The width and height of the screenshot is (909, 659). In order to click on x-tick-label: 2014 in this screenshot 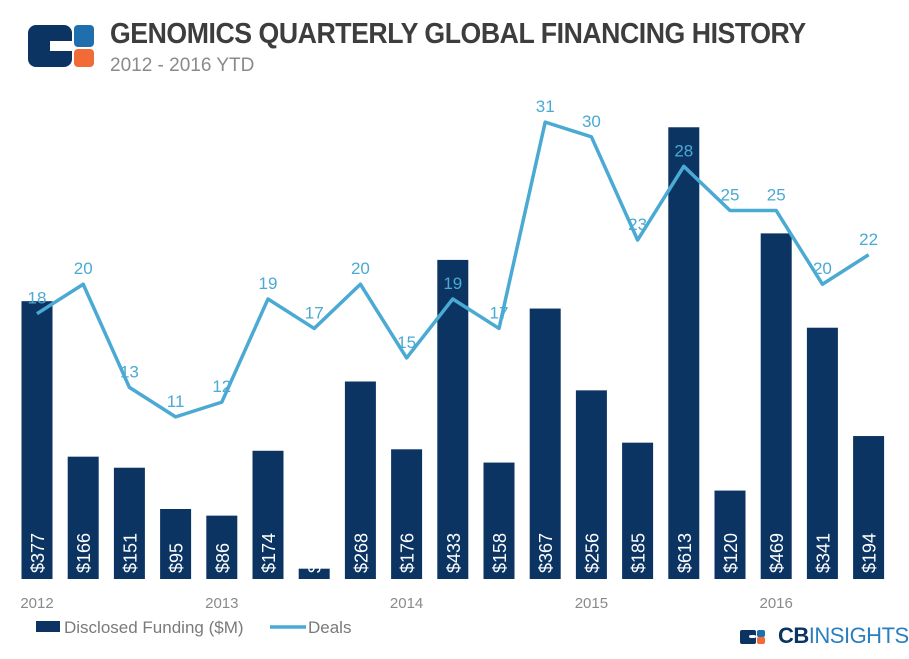, I will do `click(406, 603)`.